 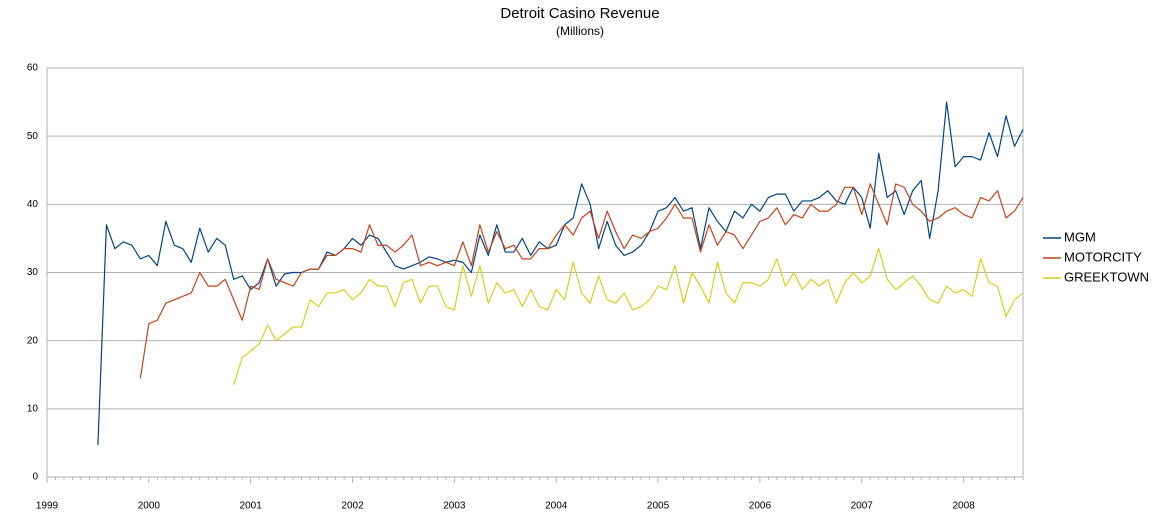 What do you see at coordinates (1080, 236) in the screenshot?
I see `legend-label: MGM` at bounding box center [1080, 236].